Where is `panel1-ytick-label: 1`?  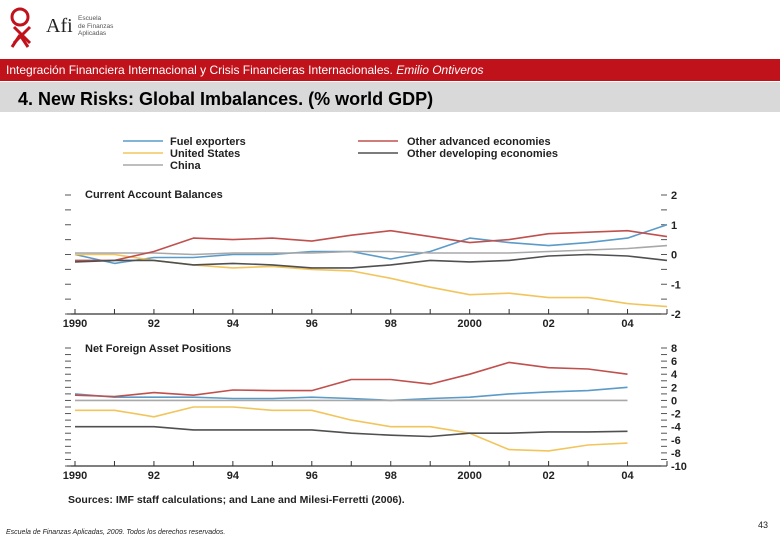
panel1-ytick-label: 1 is located at coordinates (674, 226).